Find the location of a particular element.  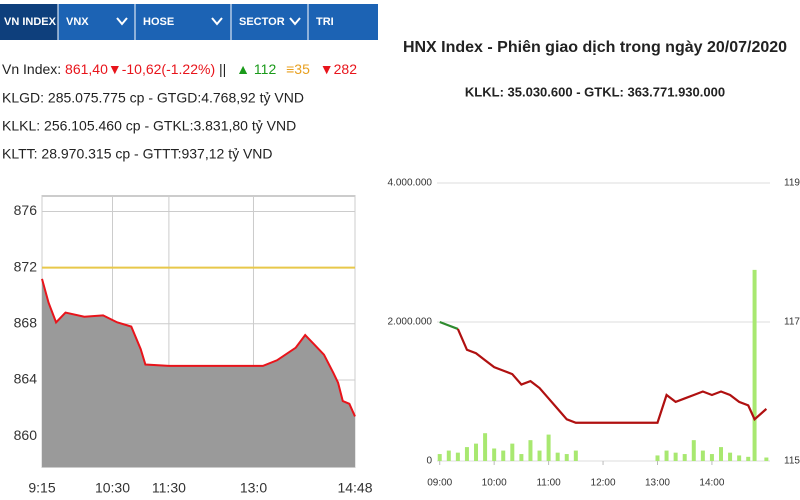

x-tick-label: 13:0 is located at coordinates (253, 488).